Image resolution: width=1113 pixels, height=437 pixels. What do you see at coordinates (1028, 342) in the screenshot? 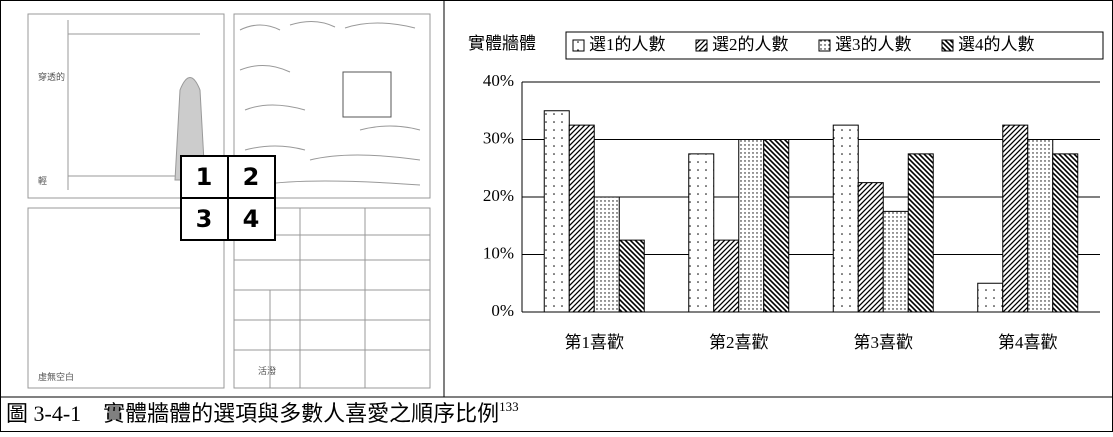
I see `x-tick-label: 第4喜歡` at bounding box center [1028, 342].